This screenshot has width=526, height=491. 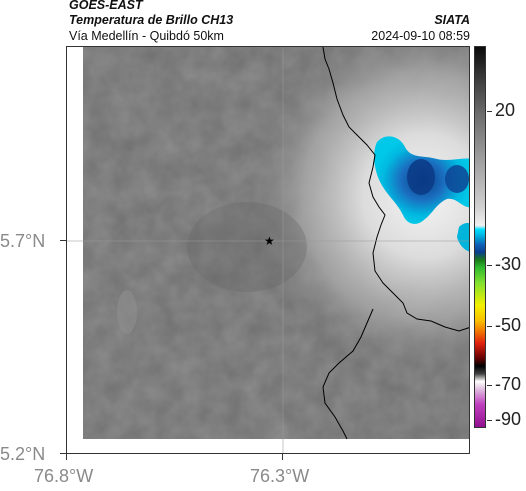 I want to click on timestamp: 2024-09-10 08:59, so click(x=420, y=36).